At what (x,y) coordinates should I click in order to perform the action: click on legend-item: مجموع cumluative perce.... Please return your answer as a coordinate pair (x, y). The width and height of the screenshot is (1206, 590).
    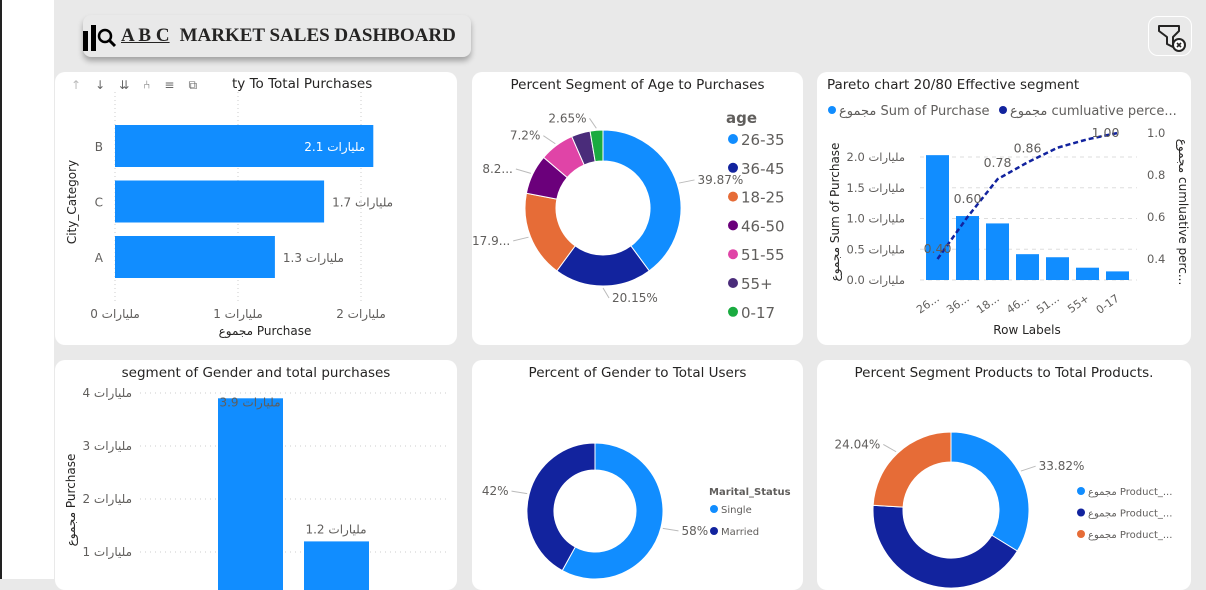
    Looking at the image, I should click on (1093, 111).